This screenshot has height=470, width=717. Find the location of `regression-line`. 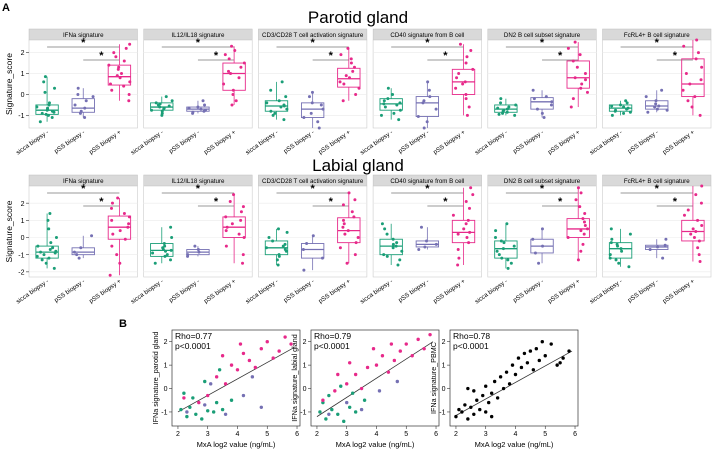

regression-line is located at coordinates (514, 383).